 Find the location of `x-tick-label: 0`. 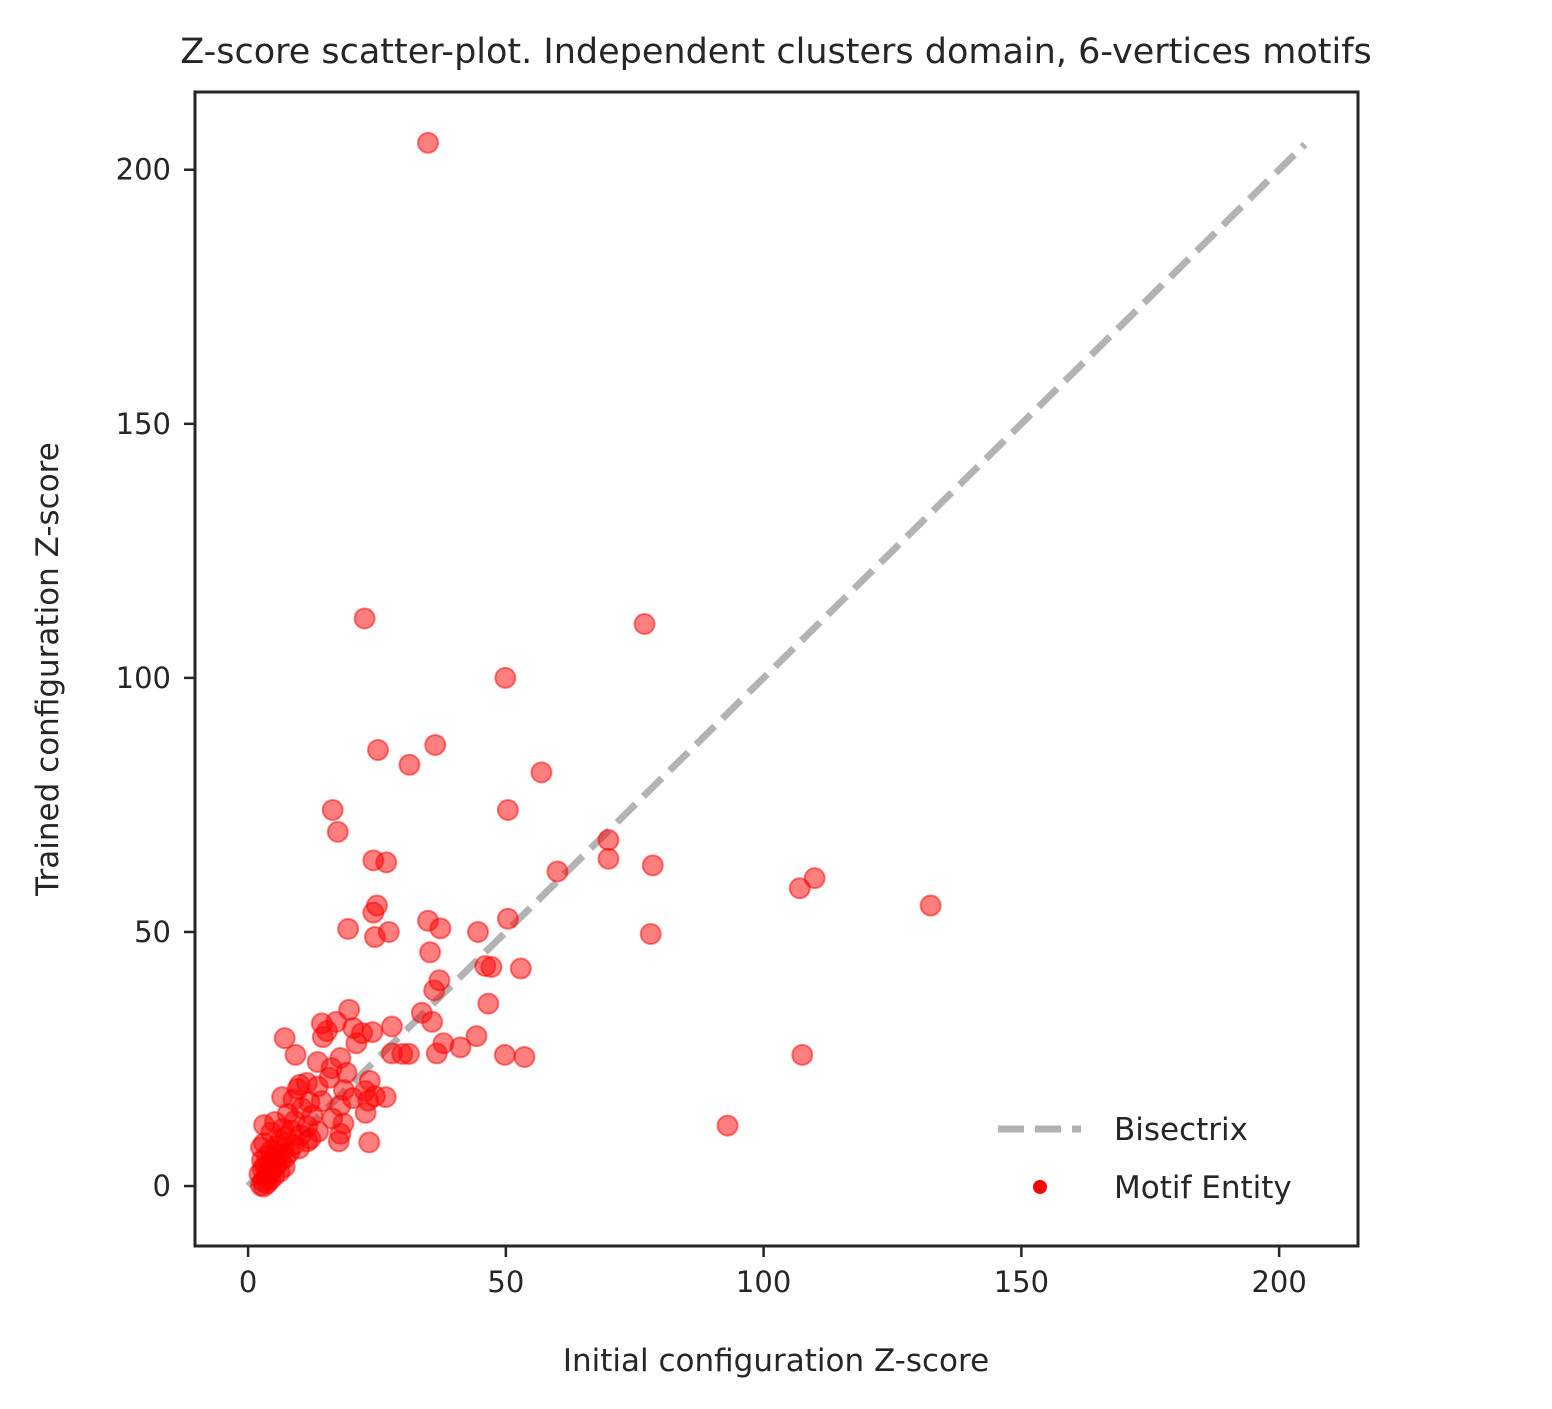

x-tick-label: 0 is located at coordinates (248, 1282).